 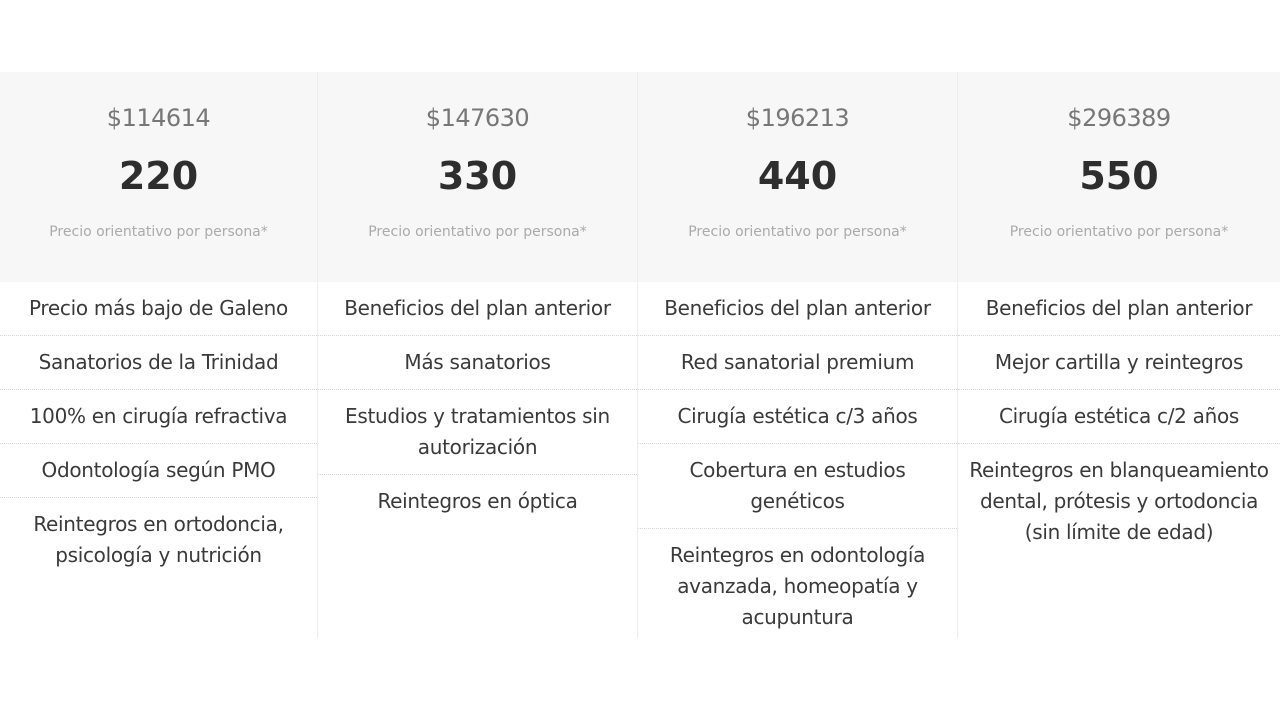 I want to click on feature-item: Reintegros en óptica, so click(x=477, y=501).